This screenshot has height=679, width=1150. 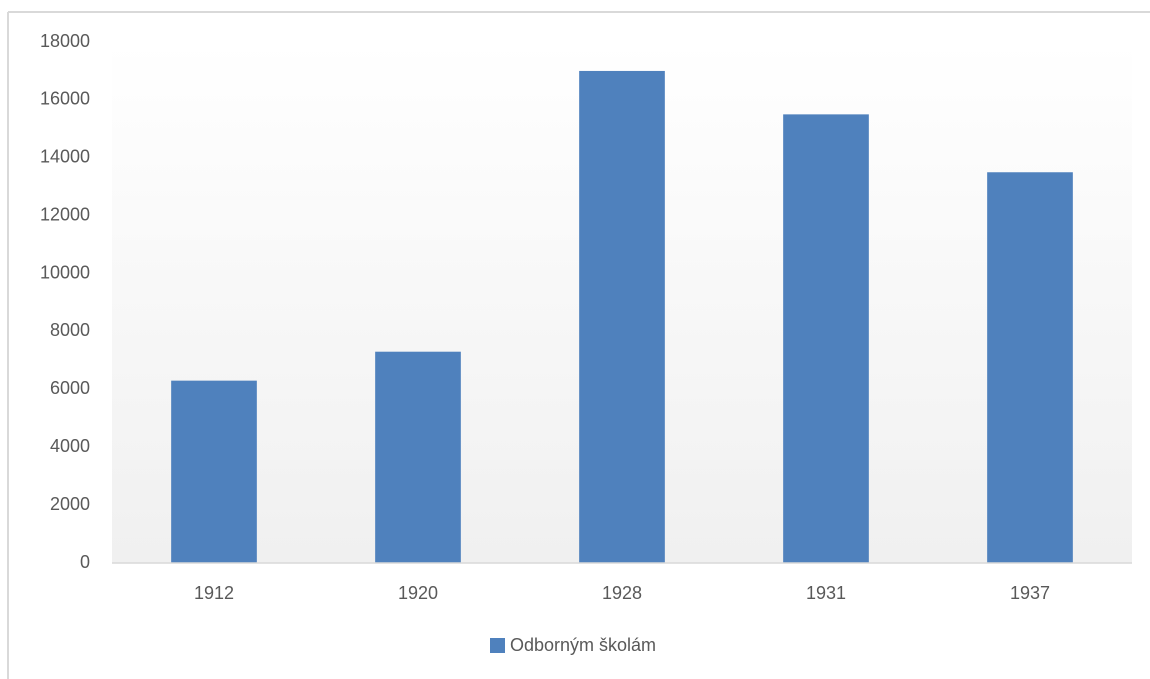 I want to click on y-tick-label: 8000, so click(x=70, y=330).